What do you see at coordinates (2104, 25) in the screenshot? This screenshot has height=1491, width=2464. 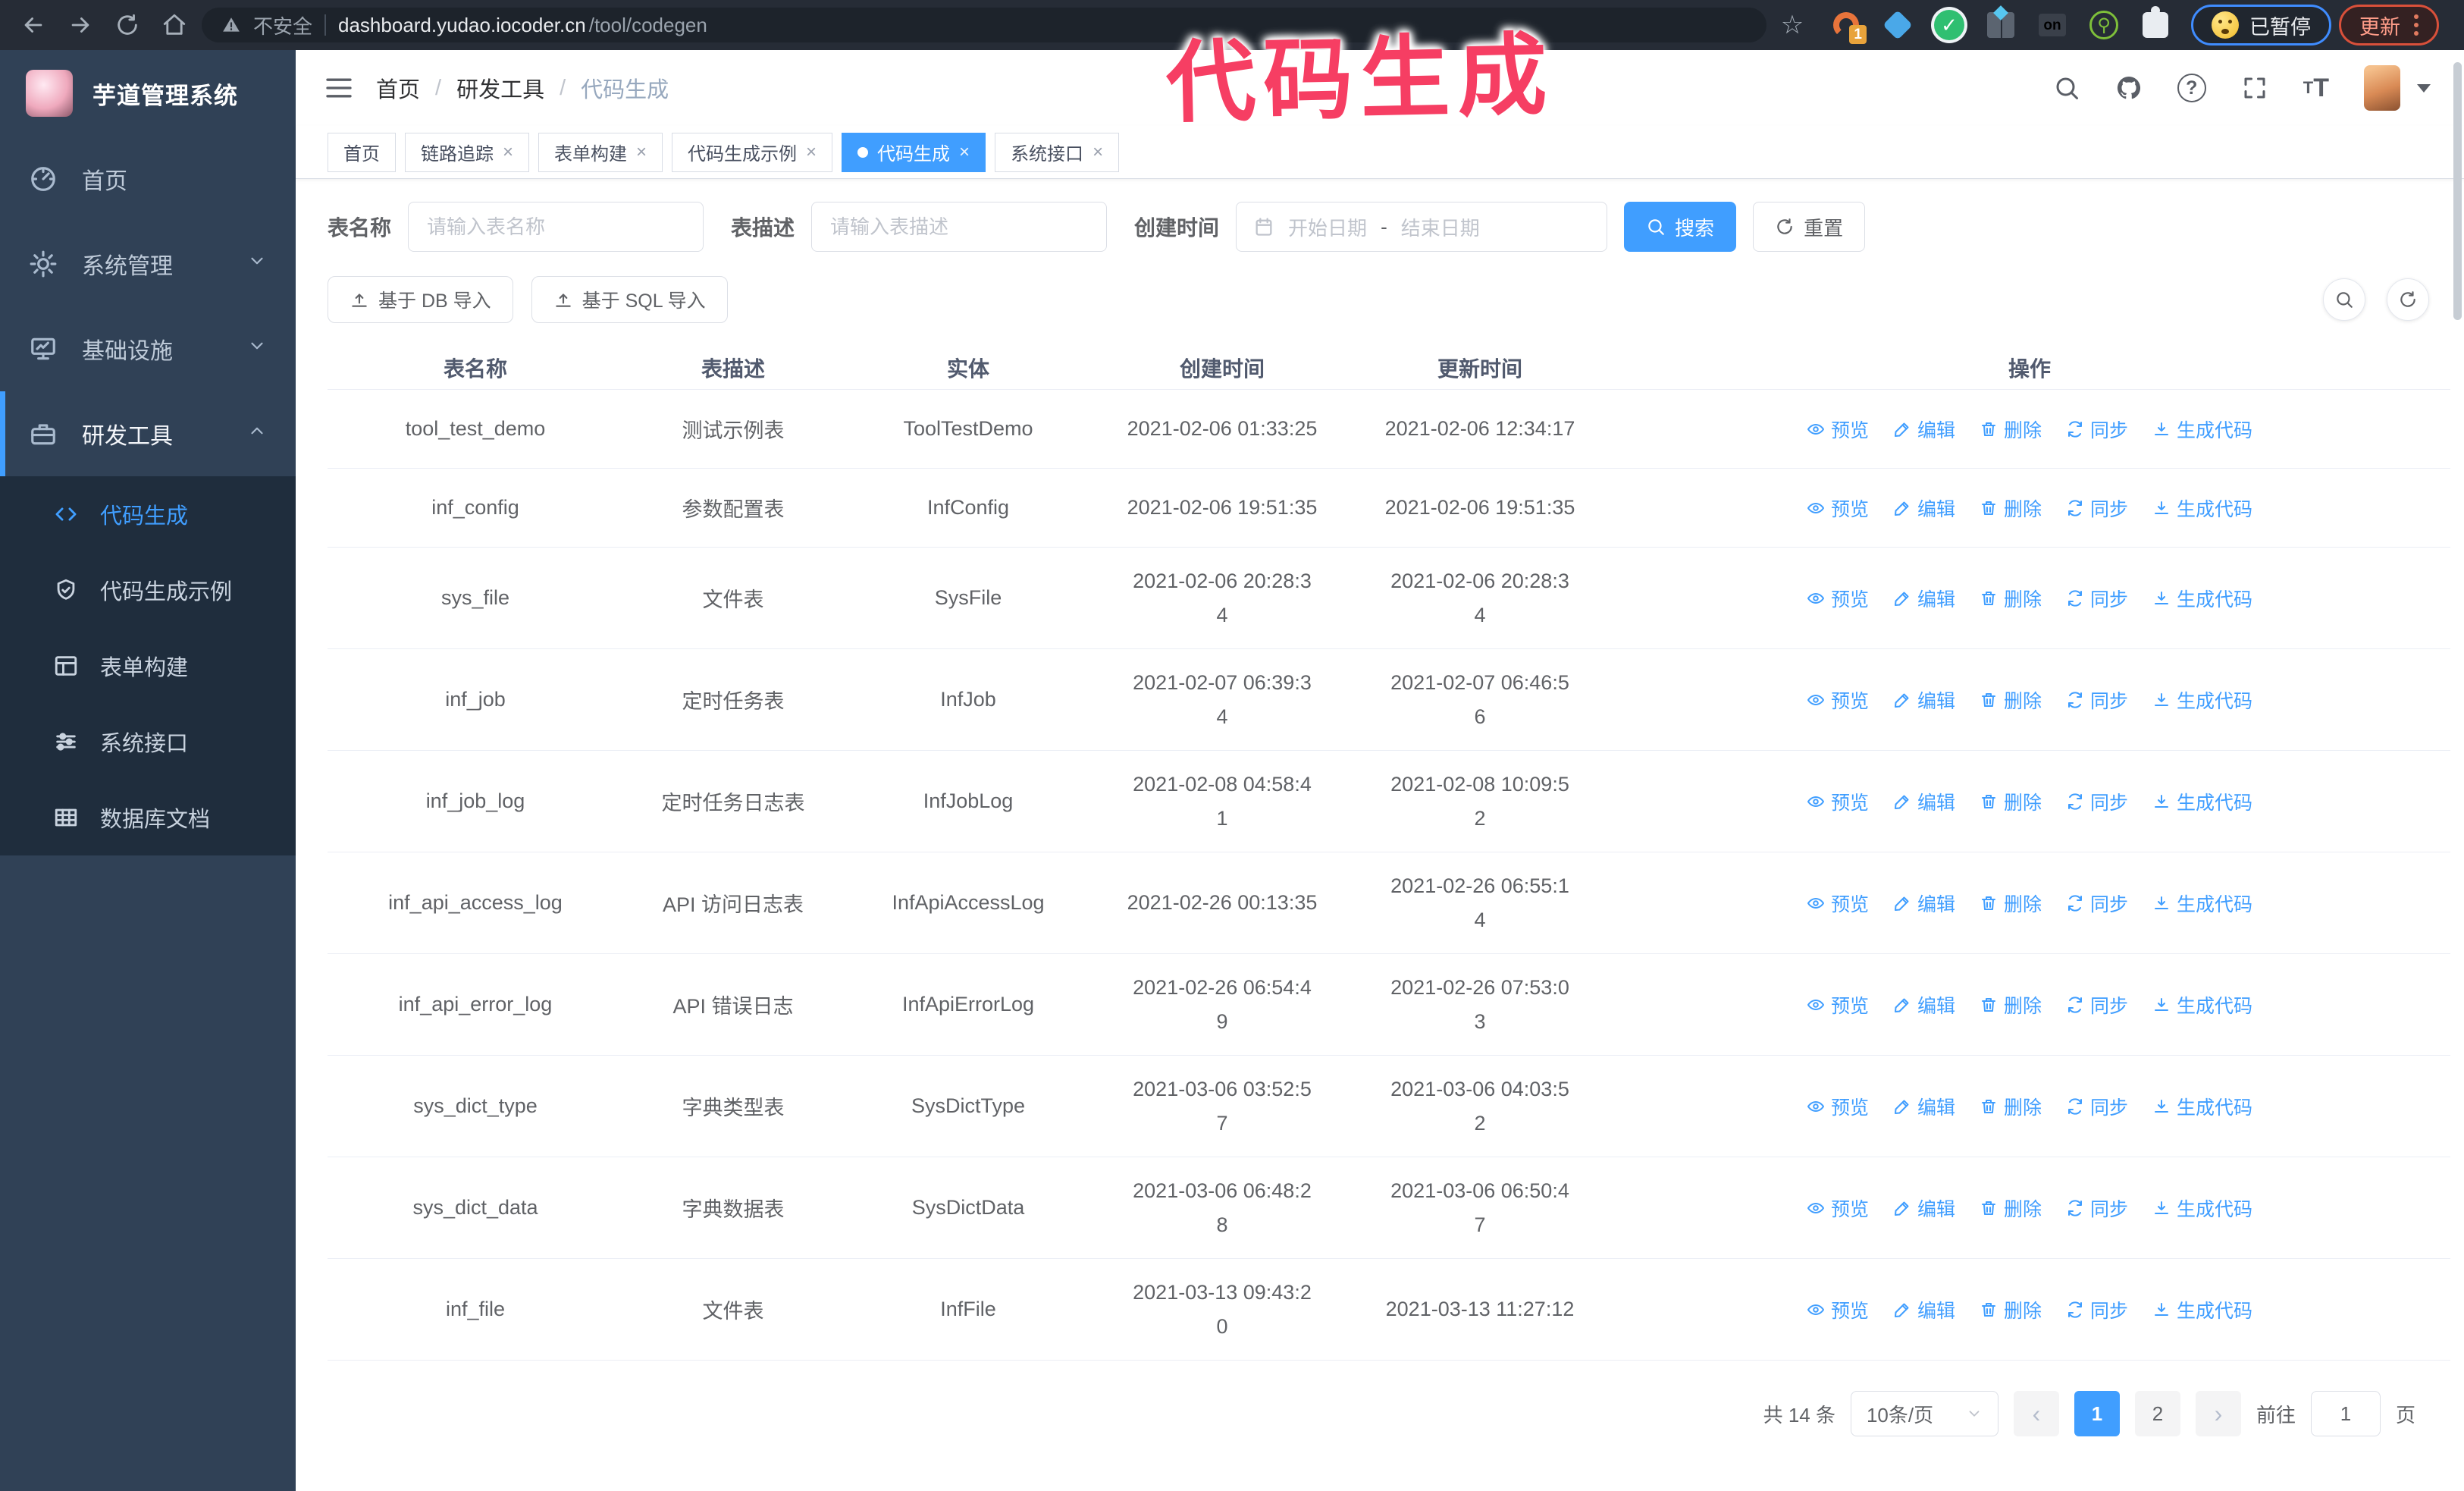 I see `extension-green-key-icon: ⚲` at bounding box center [2104, 25].